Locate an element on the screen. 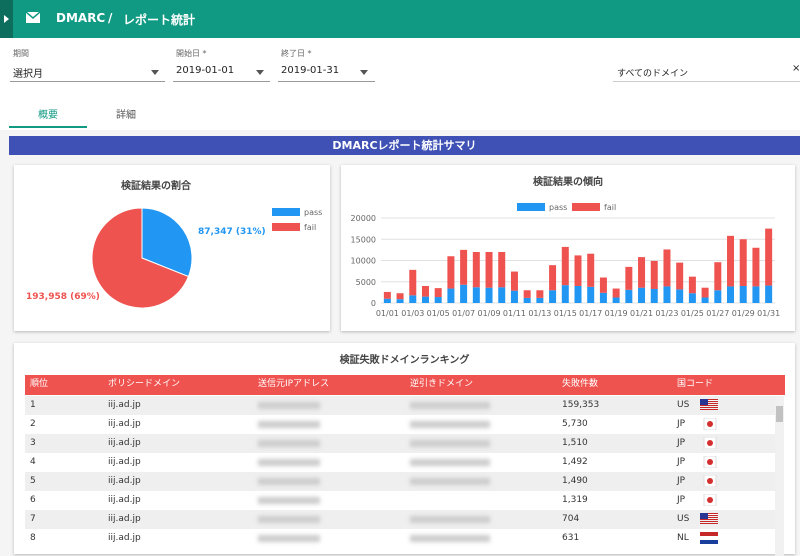 The height and width of the screenshot is (556, 800). x-tick-label: 01/21 is located at coordinates (641, 313).